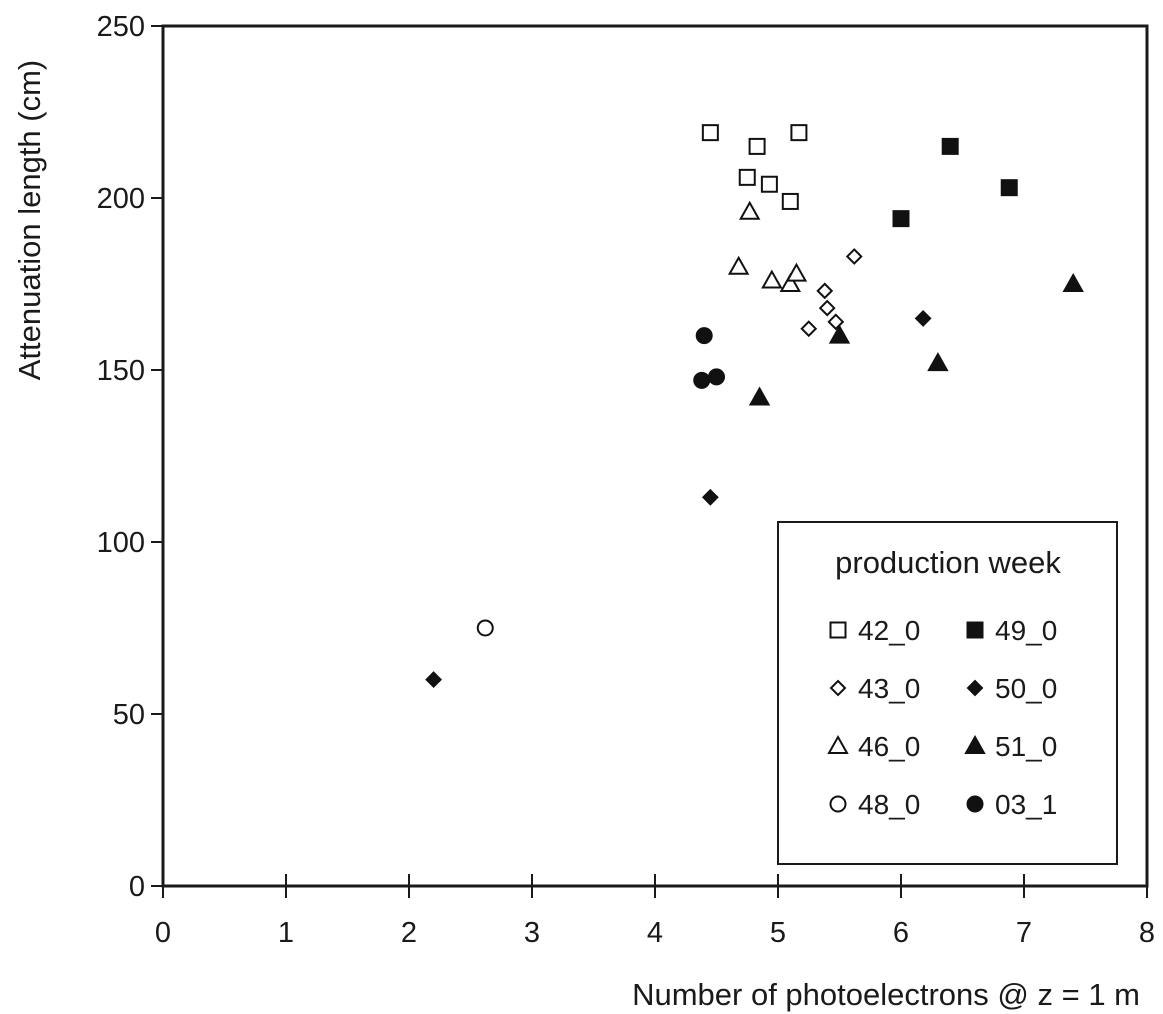  What do you see at coordinates (948, 562) in the screenshot?
I see `legend-title: production week` at bounding box center [948, 562].